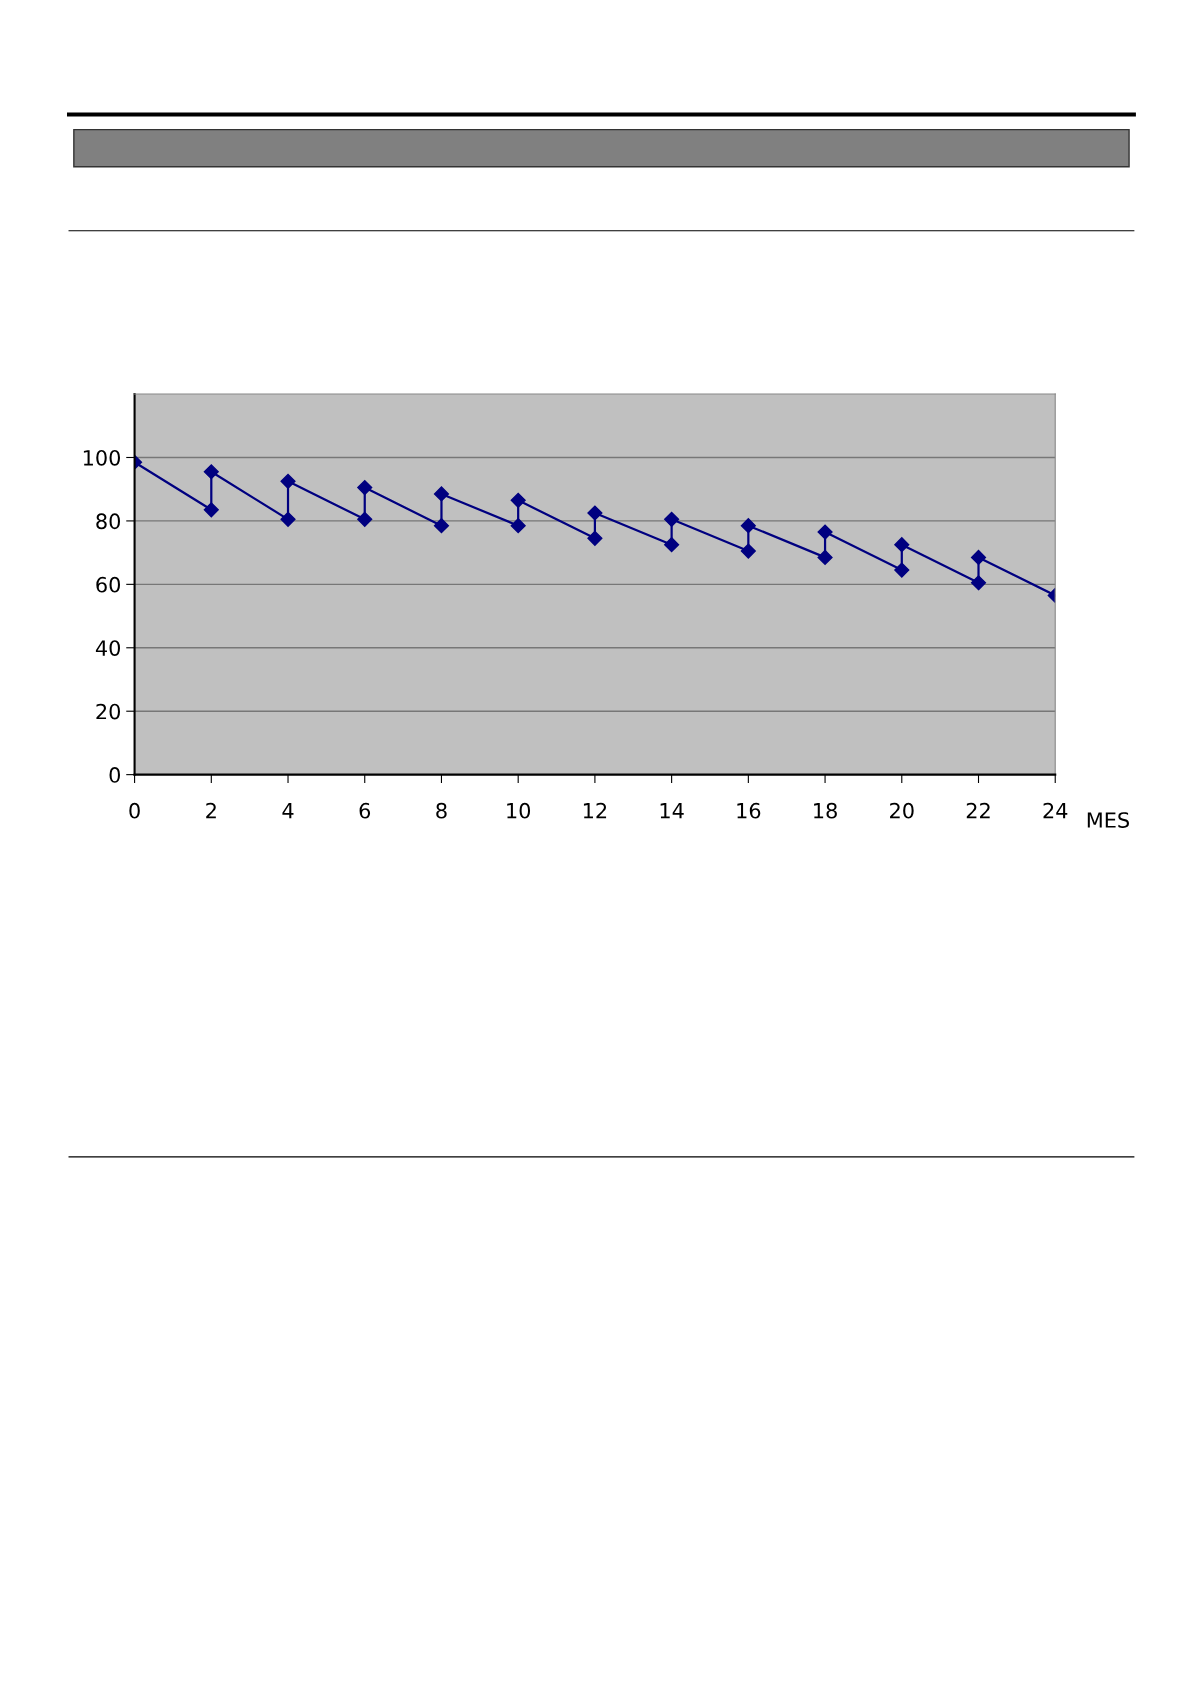 This screenshot has height=1684, width=1191. Describe the element at coordinates (825, 810) in the screenshot. I see `x-tick-label: 18` at that location.